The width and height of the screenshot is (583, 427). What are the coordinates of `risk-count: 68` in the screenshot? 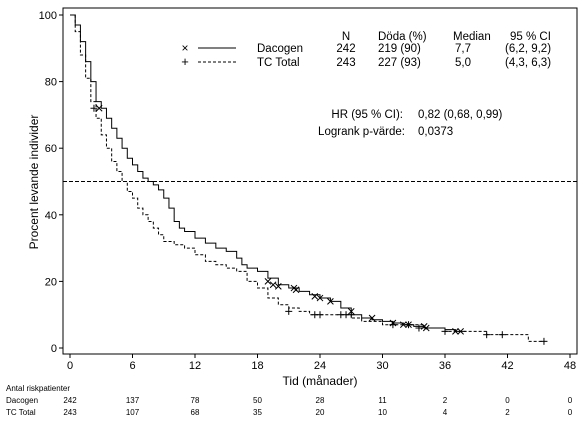 It's located at (195, 412).